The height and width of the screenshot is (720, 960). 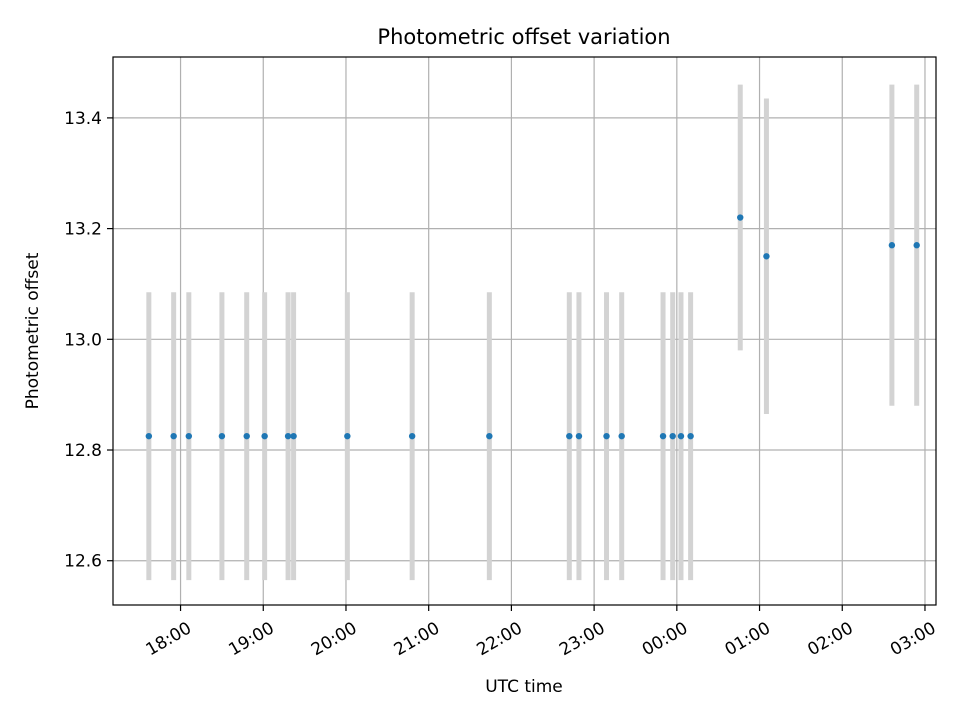 What do you see at coordinates (33, 330) in the screenshot?
I see `y-axis-label: Photometric offset` at bounding box center [33, 330].